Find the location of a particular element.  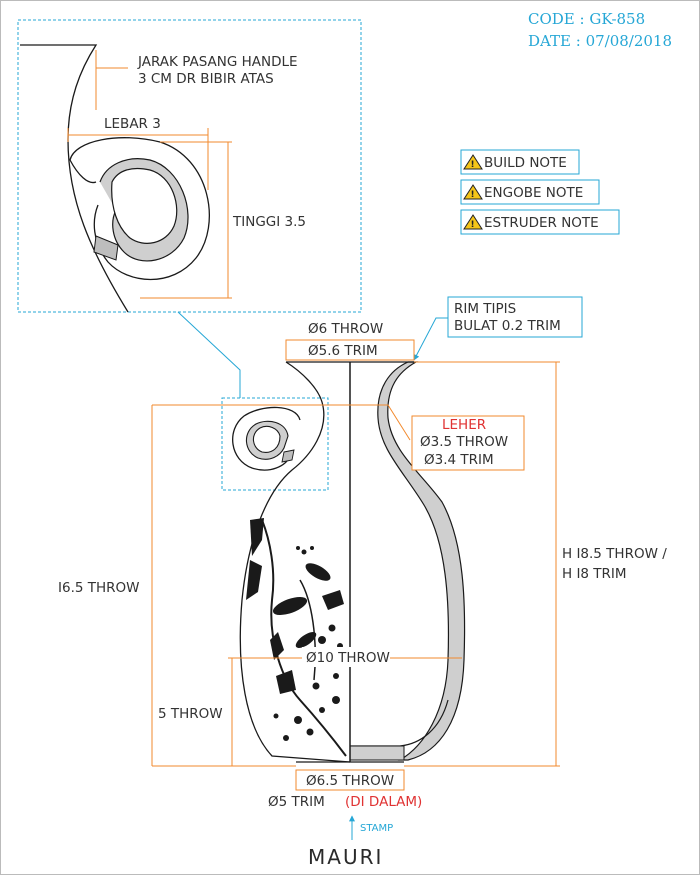

drawing-code: CODE : GK-858 is located at coordinates (586, 19).